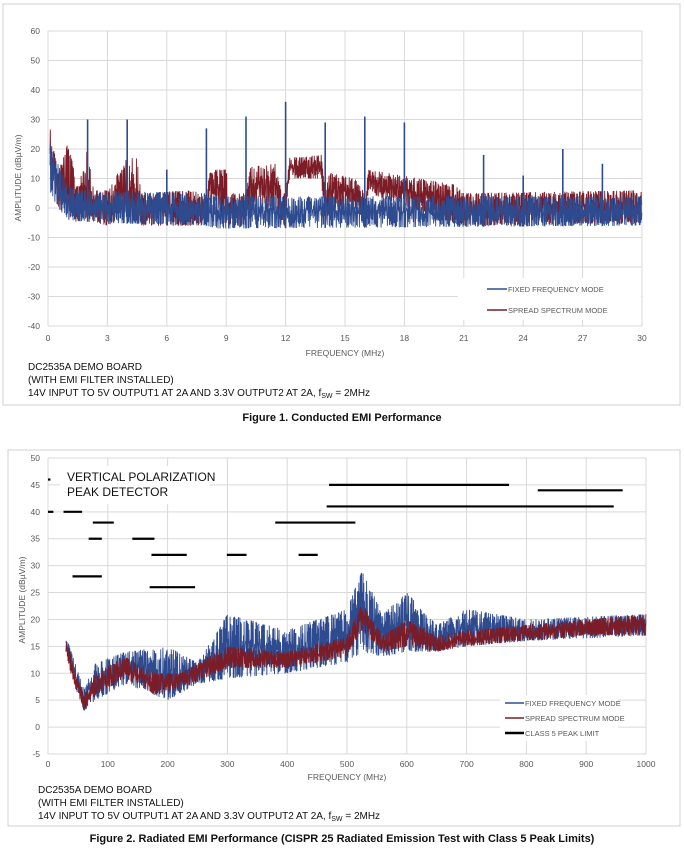 The image size is (684, 850). What do you see at coordinates (37, 700) in the screenshot?
I see `y-tick-label: 5` at bounding box center [37, 700].